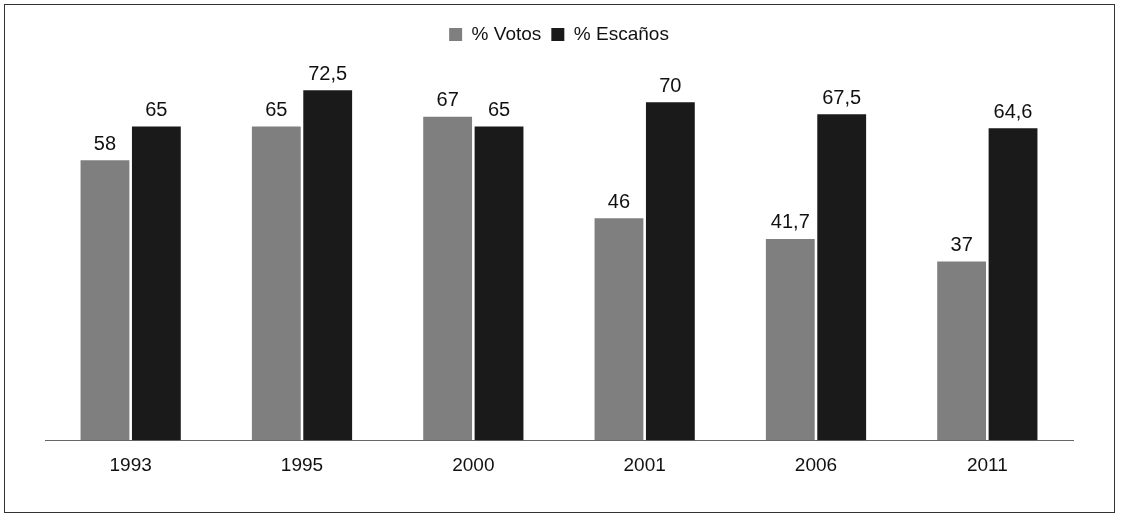 The width and height of the screenshot is (1121, 519). Describe the element at coordinates (473, 464) in the screenshot. I see `x-tick-label: 2000` at that location.